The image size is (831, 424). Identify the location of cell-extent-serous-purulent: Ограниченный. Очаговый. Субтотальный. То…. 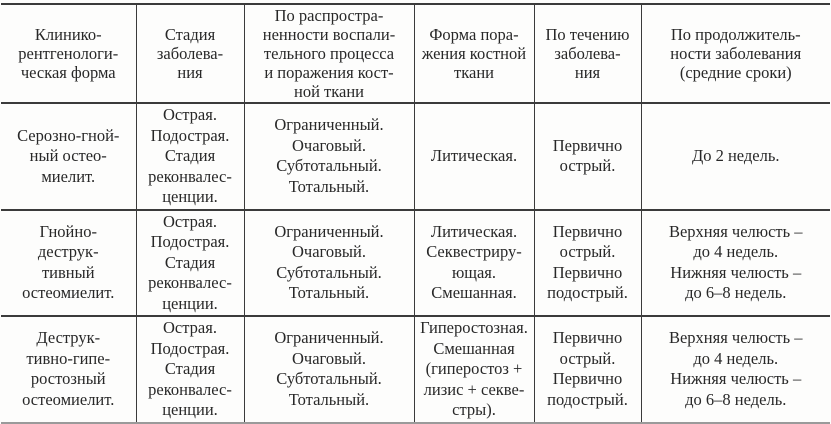
(328, 157).